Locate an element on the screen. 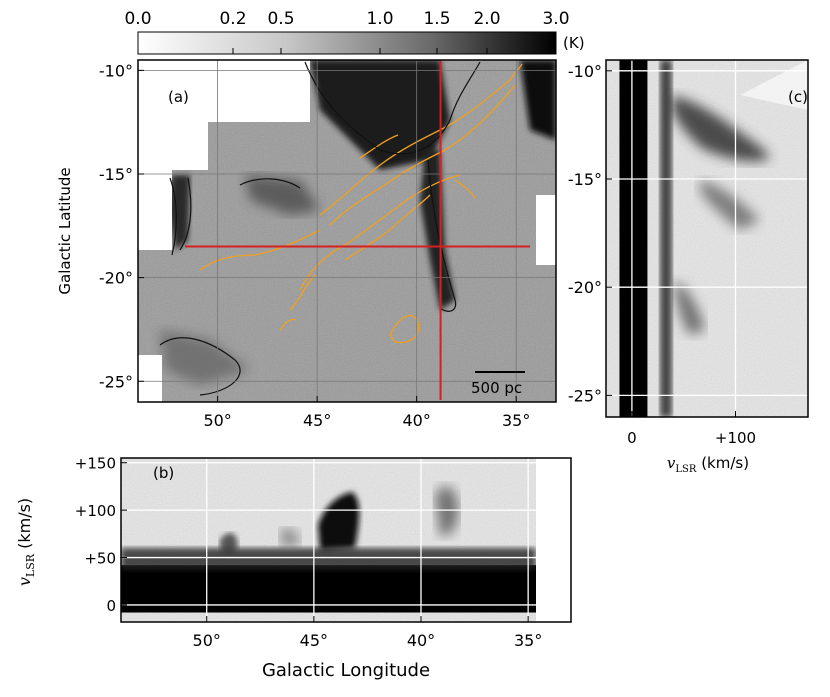 The image size is (830, 697). panel-c-ticks: 0 +100 -10° -15° -20° -25° is located at coordinates (662, 254).